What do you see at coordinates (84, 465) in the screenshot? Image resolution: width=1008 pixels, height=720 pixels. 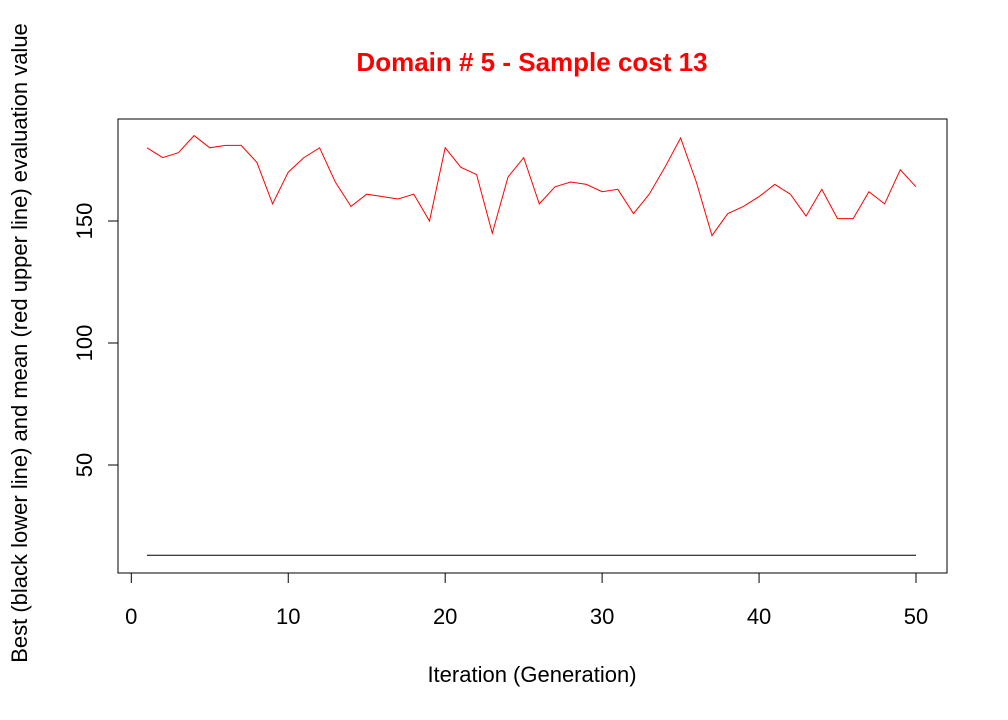 I see `y-tick-label: 50` at bounding box center [84, 465].